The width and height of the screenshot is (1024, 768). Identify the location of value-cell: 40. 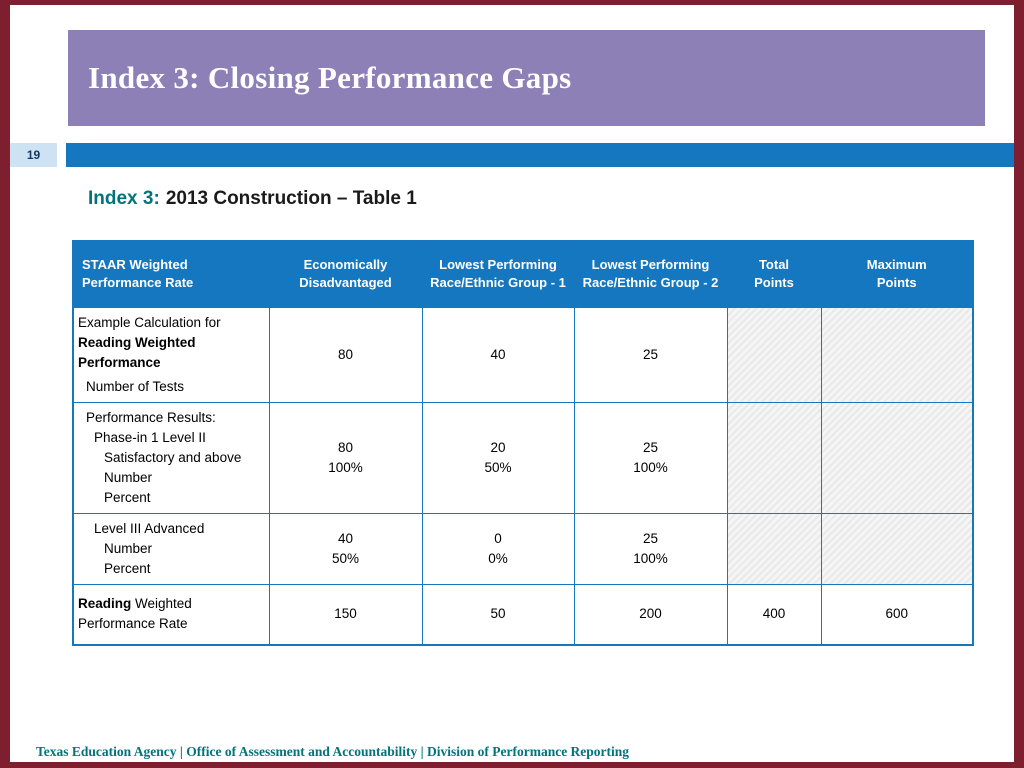
(498, 354).